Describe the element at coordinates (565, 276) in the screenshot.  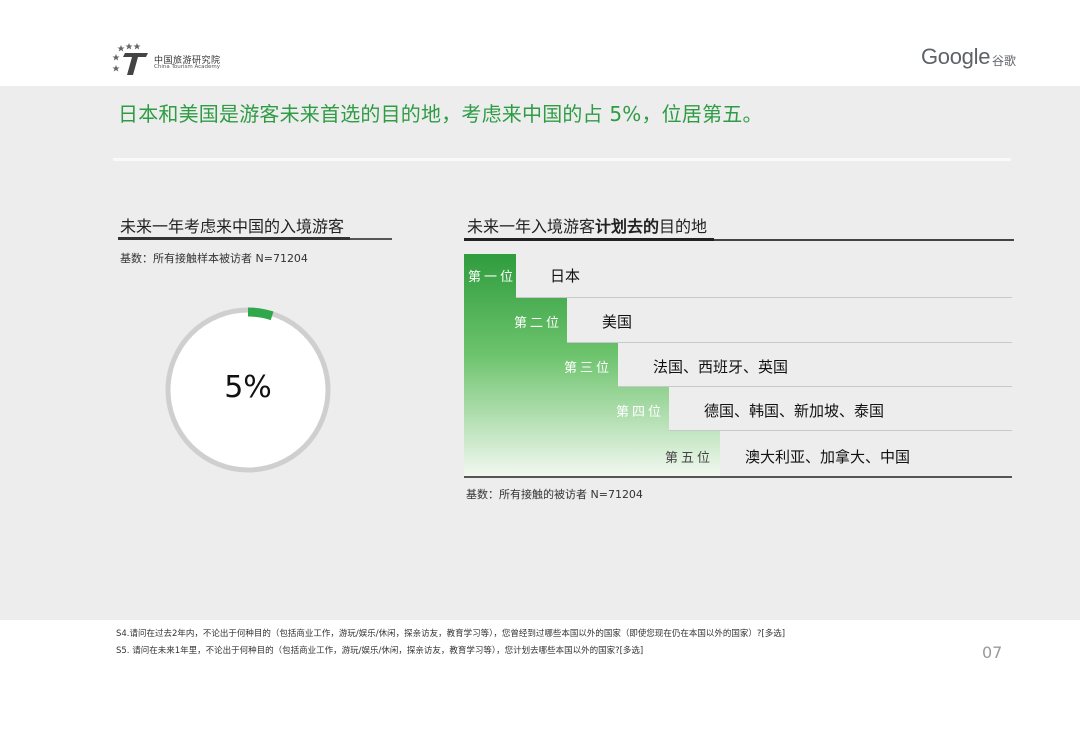
I see `rank-destination-1: 日本` at that location.